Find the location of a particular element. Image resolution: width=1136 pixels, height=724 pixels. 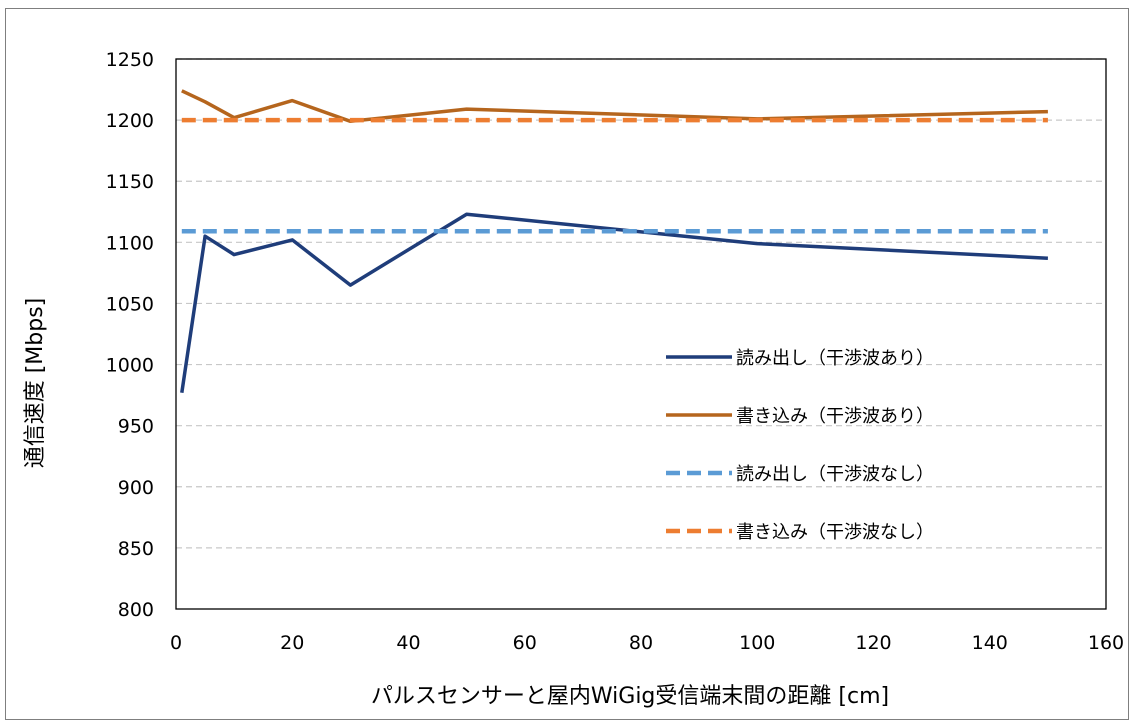

y-tick-label-950: 950 is located at coordinates (136, 427).